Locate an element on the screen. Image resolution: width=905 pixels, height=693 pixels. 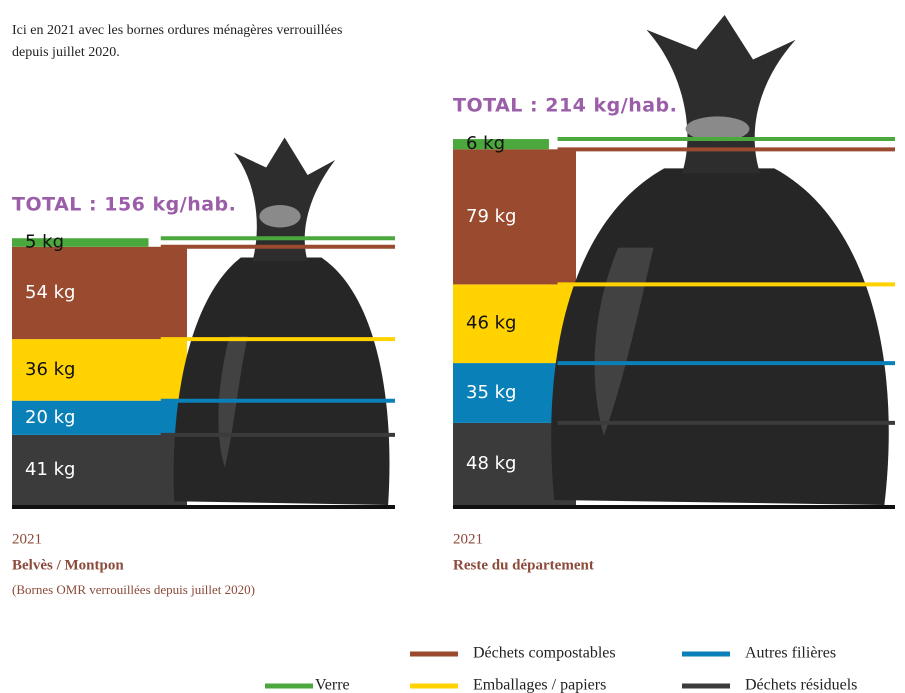
value-label: 20 kg is located at coordinates (50, 417).